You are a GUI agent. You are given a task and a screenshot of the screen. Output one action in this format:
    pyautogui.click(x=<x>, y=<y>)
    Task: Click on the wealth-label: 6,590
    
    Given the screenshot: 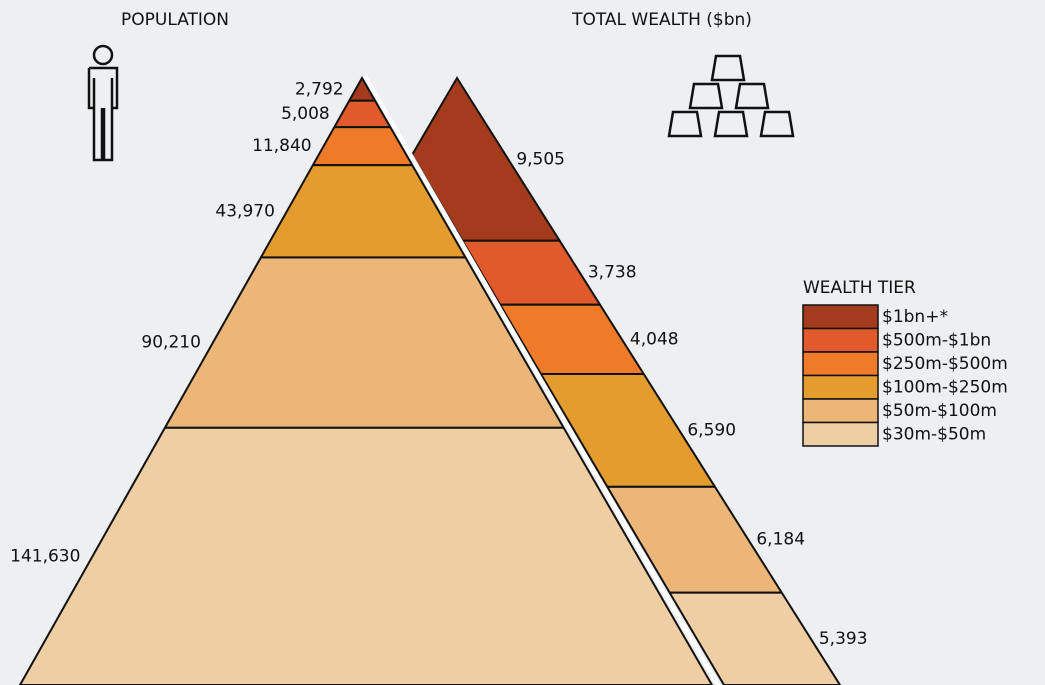 What is the action you would take?
    pyautogui.click(x=711, y=430)
    